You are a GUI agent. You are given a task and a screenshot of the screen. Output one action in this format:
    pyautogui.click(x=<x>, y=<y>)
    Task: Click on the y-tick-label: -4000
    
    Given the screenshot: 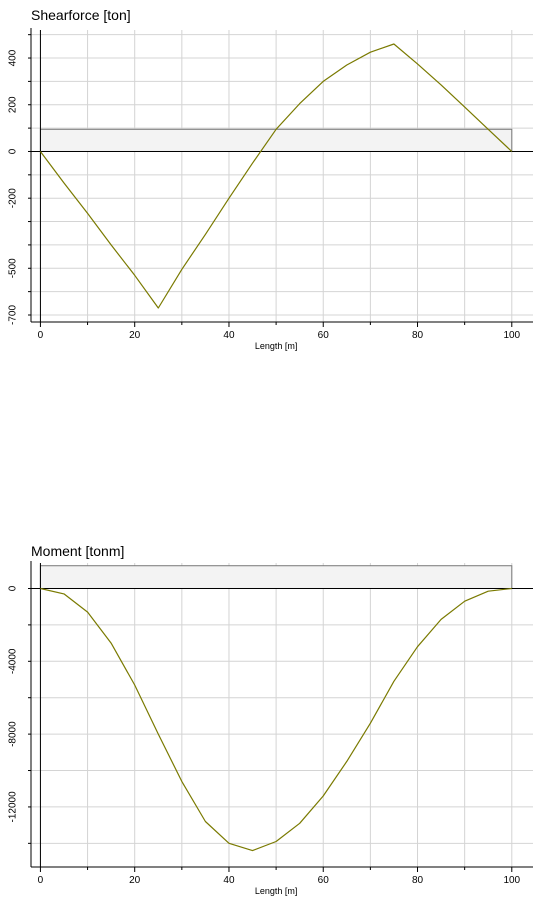 What is the action you would take?
    pyautogui.click(x=13, y=661)
    